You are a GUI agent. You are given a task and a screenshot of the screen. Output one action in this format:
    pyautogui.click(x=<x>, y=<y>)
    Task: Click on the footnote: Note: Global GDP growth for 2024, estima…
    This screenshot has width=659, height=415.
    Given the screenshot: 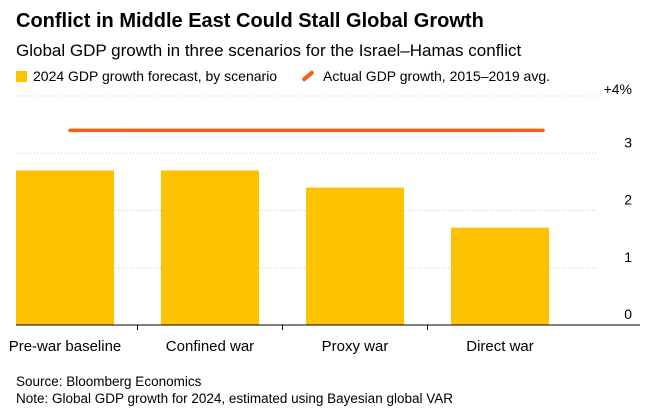 What is the action you would take?
    pyautogui.click(x=234, y=398)
    